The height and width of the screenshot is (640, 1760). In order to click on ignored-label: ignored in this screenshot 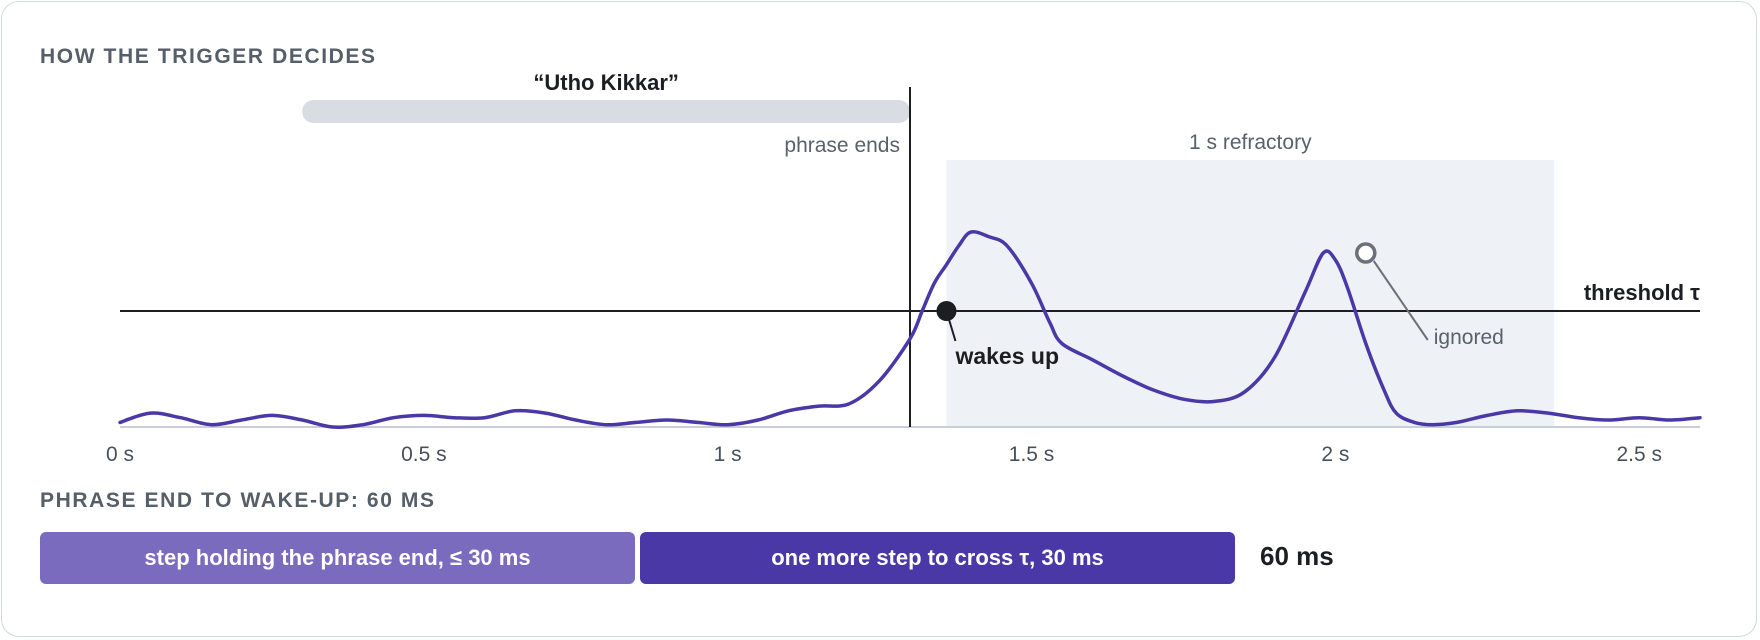, I will do `click(1469, 337)`.